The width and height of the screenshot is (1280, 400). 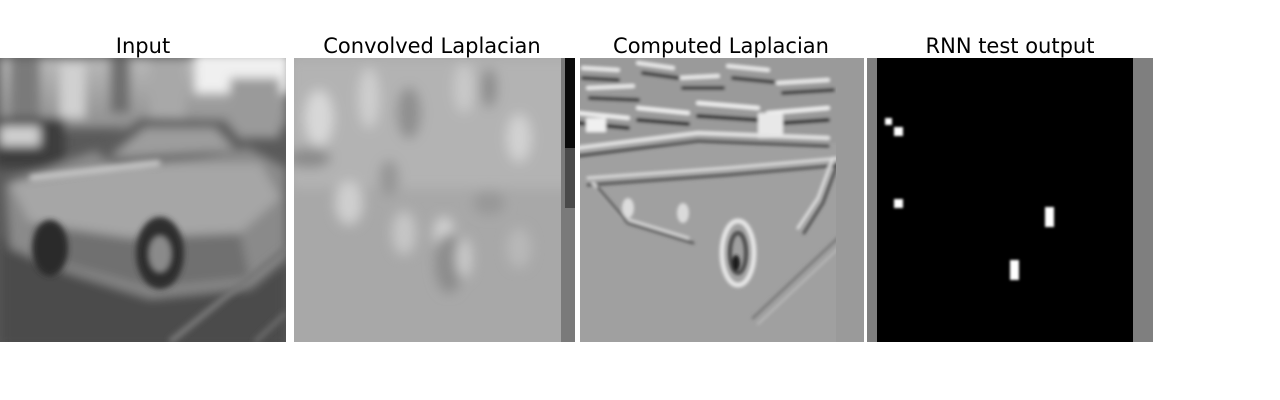 What do you see at coordinates (432, 46) in the screenshot?
I see `panel-title-convolved-laplacian: Convolved Laplacian` at bounding box center [432, 46].